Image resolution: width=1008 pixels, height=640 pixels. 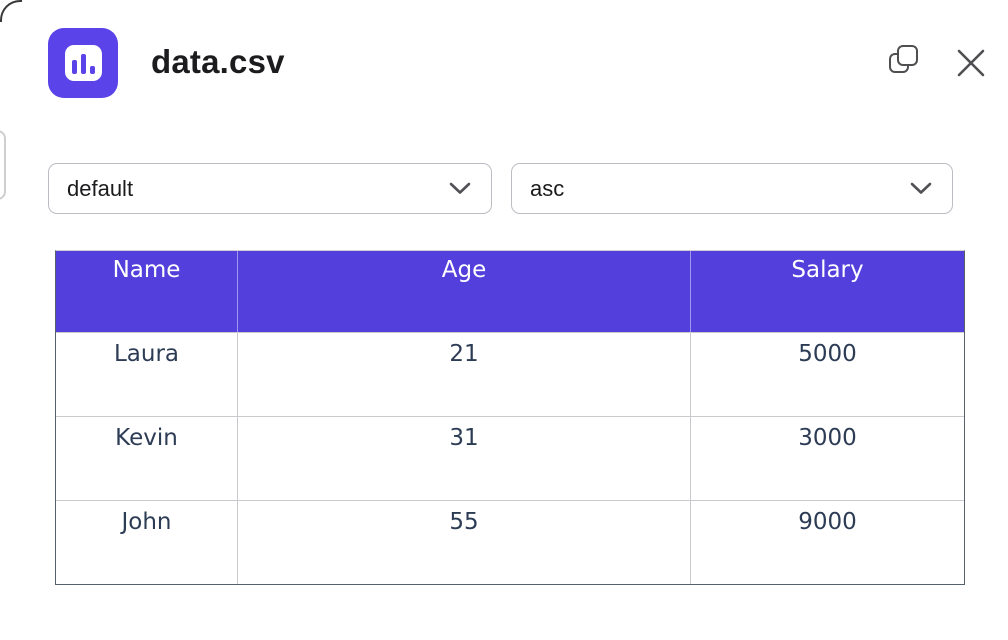 I want to click on bar-chart-icon, so click(x=83, y=63).